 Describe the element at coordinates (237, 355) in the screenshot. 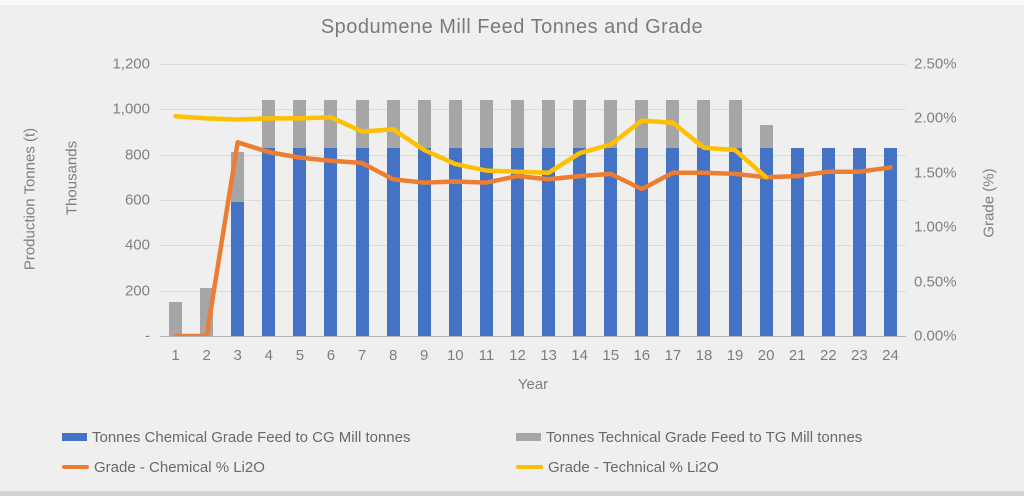

I see `x-axis-tick-label: 3` at that location.